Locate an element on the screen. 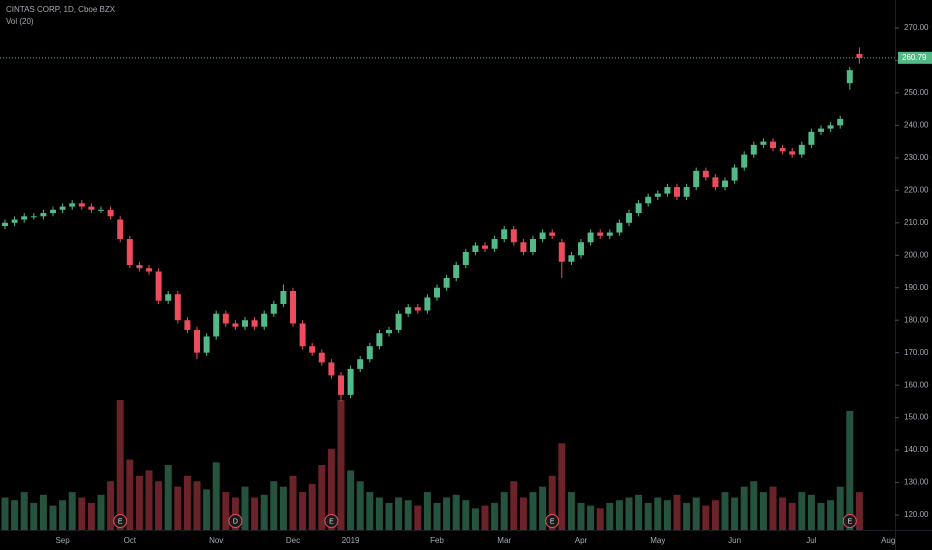 Image resolution: width=932 pixels, height=550 pixels. y-tick-label: 150.00 is located at coordinates (916, 417).